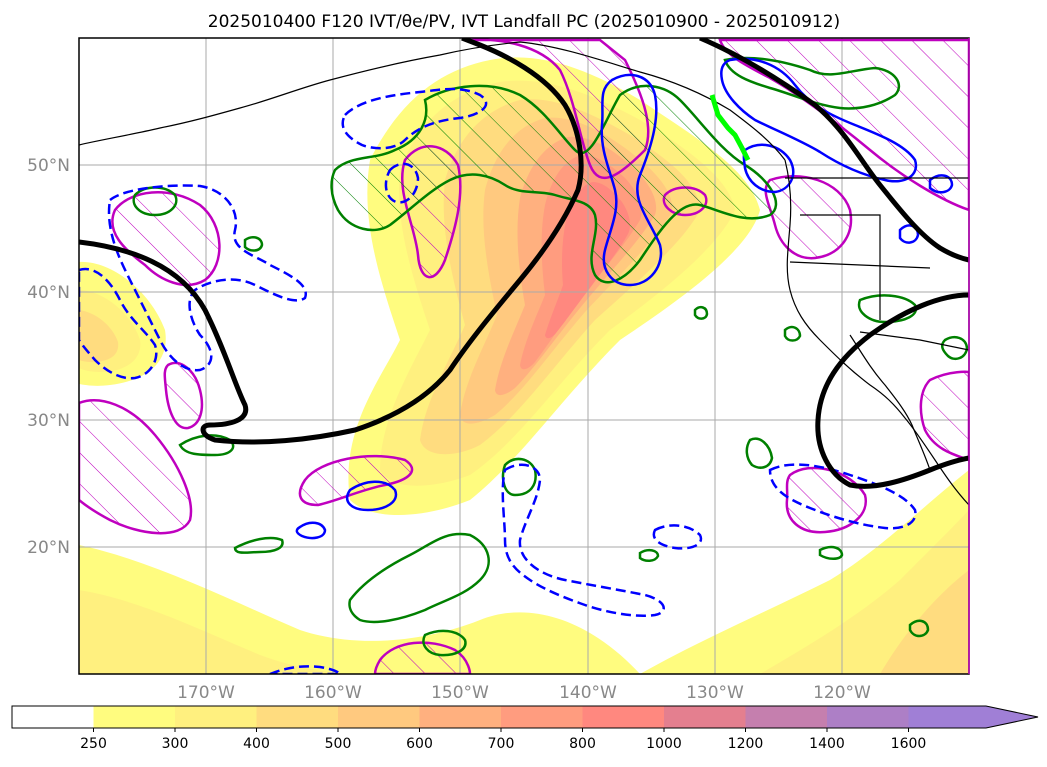 Image resolution: width=1047 pixels, height=767 pixels. I want to click on blue-solid-pnw, so click(768, 168).